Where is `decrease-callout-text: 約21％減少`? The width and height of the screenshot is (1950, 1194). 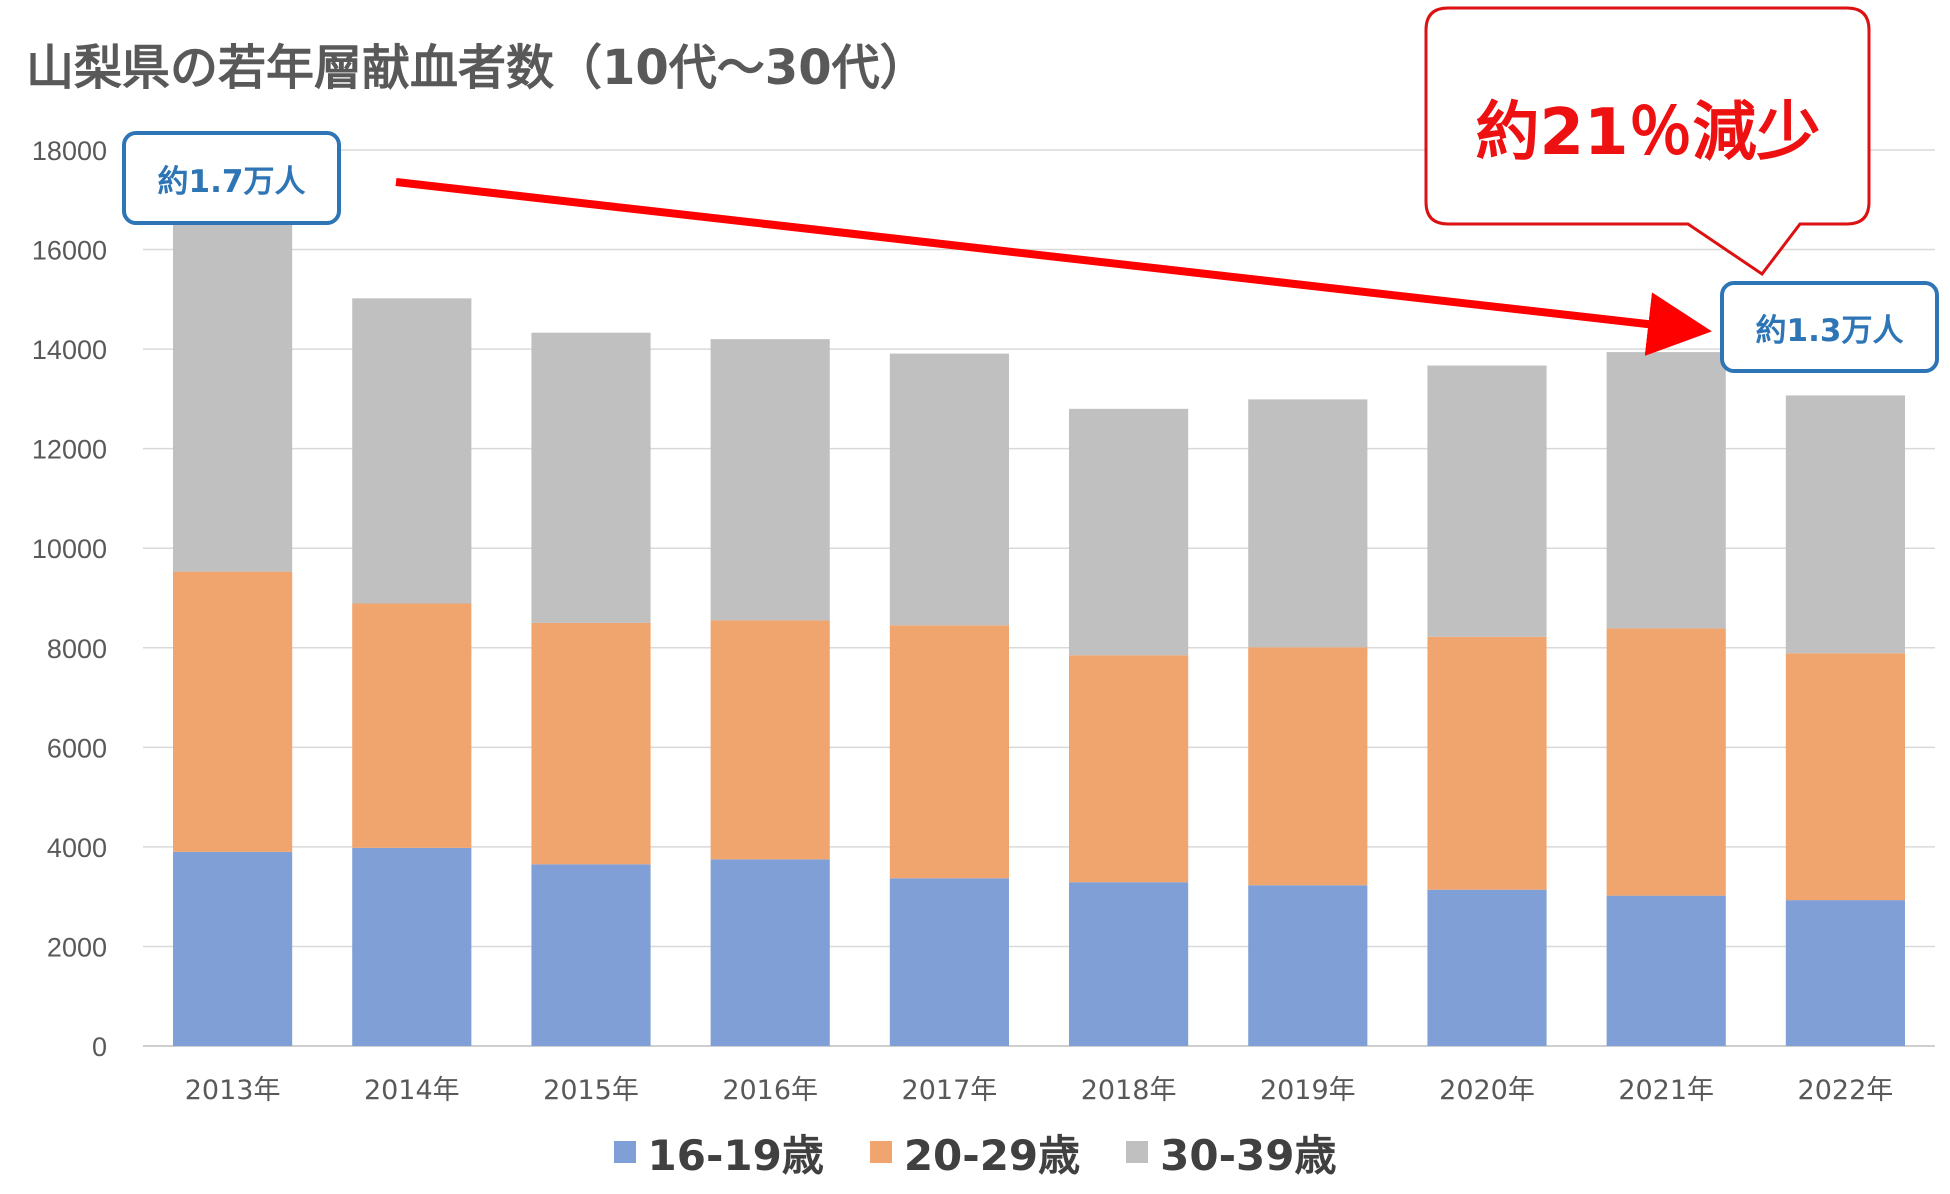 decrease-callout-text: 約21％減少 is located at coordinates (1648, 133).